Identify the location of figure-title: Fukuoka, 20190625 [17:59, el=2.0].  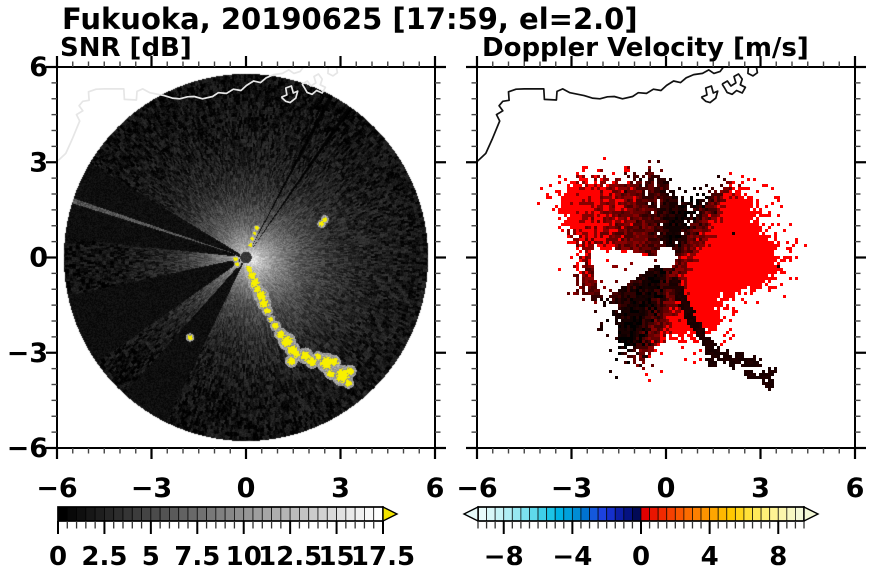
(350, 19).